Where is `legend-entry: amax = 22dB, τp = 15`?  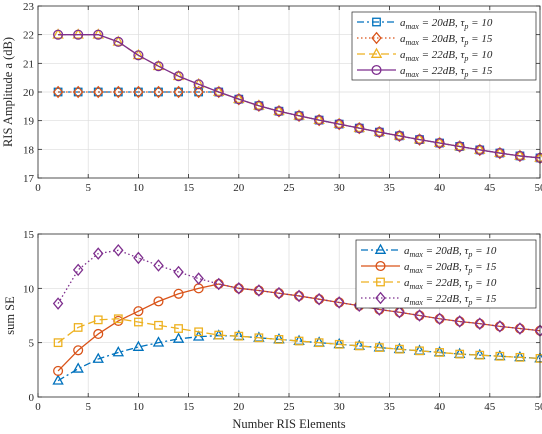 legend-entry: amax = 22dB, τp = 15 is located at coordinates (450, 300).